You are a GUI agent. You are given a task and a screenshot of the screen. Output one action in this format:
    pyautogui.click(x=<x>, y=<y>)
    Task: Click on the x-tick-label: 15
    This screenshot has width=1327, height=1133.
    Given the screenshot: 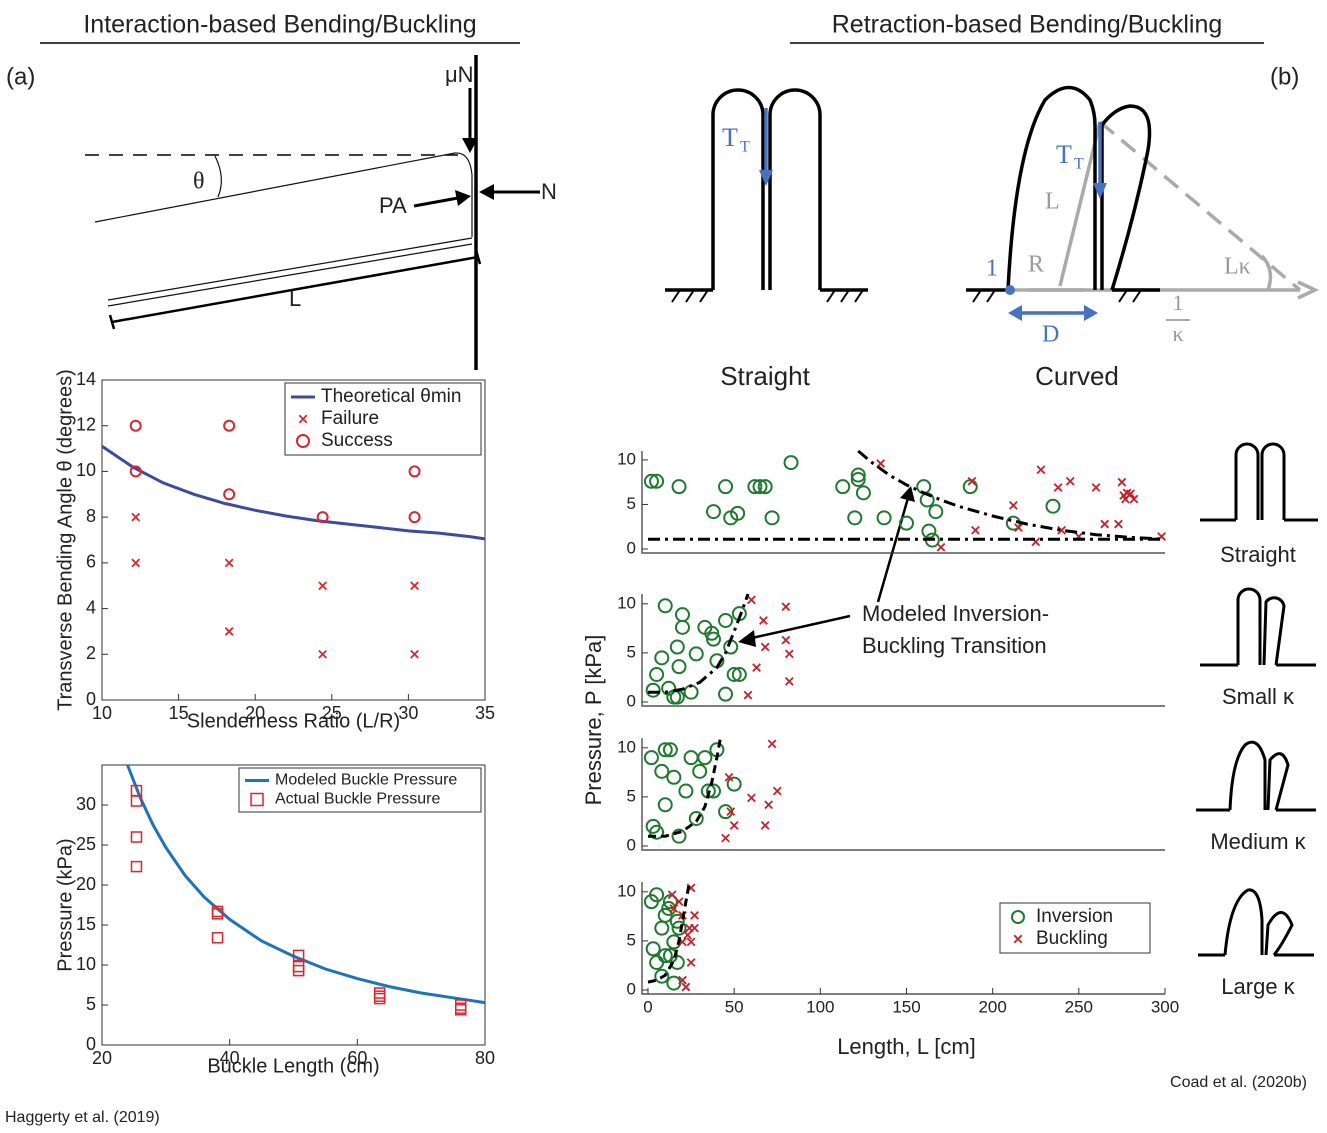 What is the action you would take?
    pyautogui.click(x=179, y=713)
    